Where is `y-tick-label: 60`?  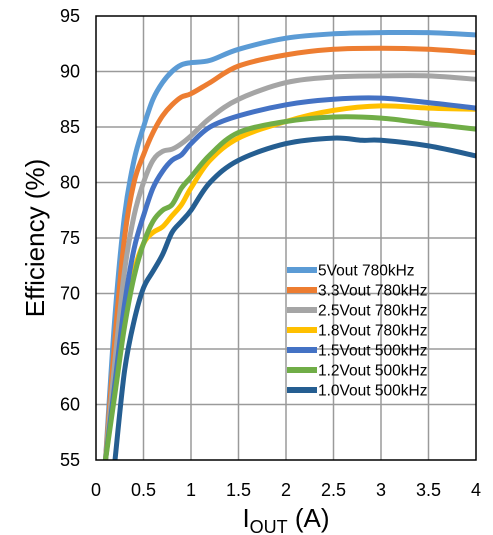 y-tick-label: 60 is located at coordinates (70, 405).